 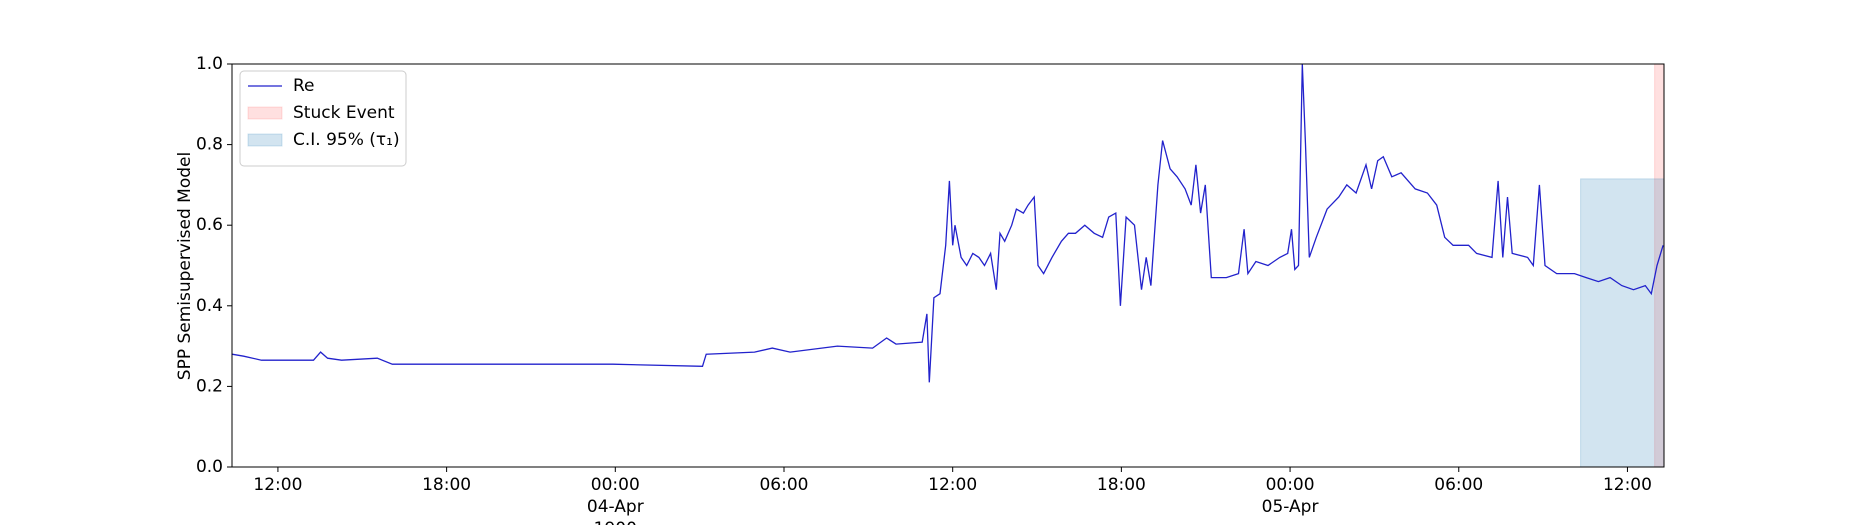 I want to click on span, so click(x=1622, y=323).